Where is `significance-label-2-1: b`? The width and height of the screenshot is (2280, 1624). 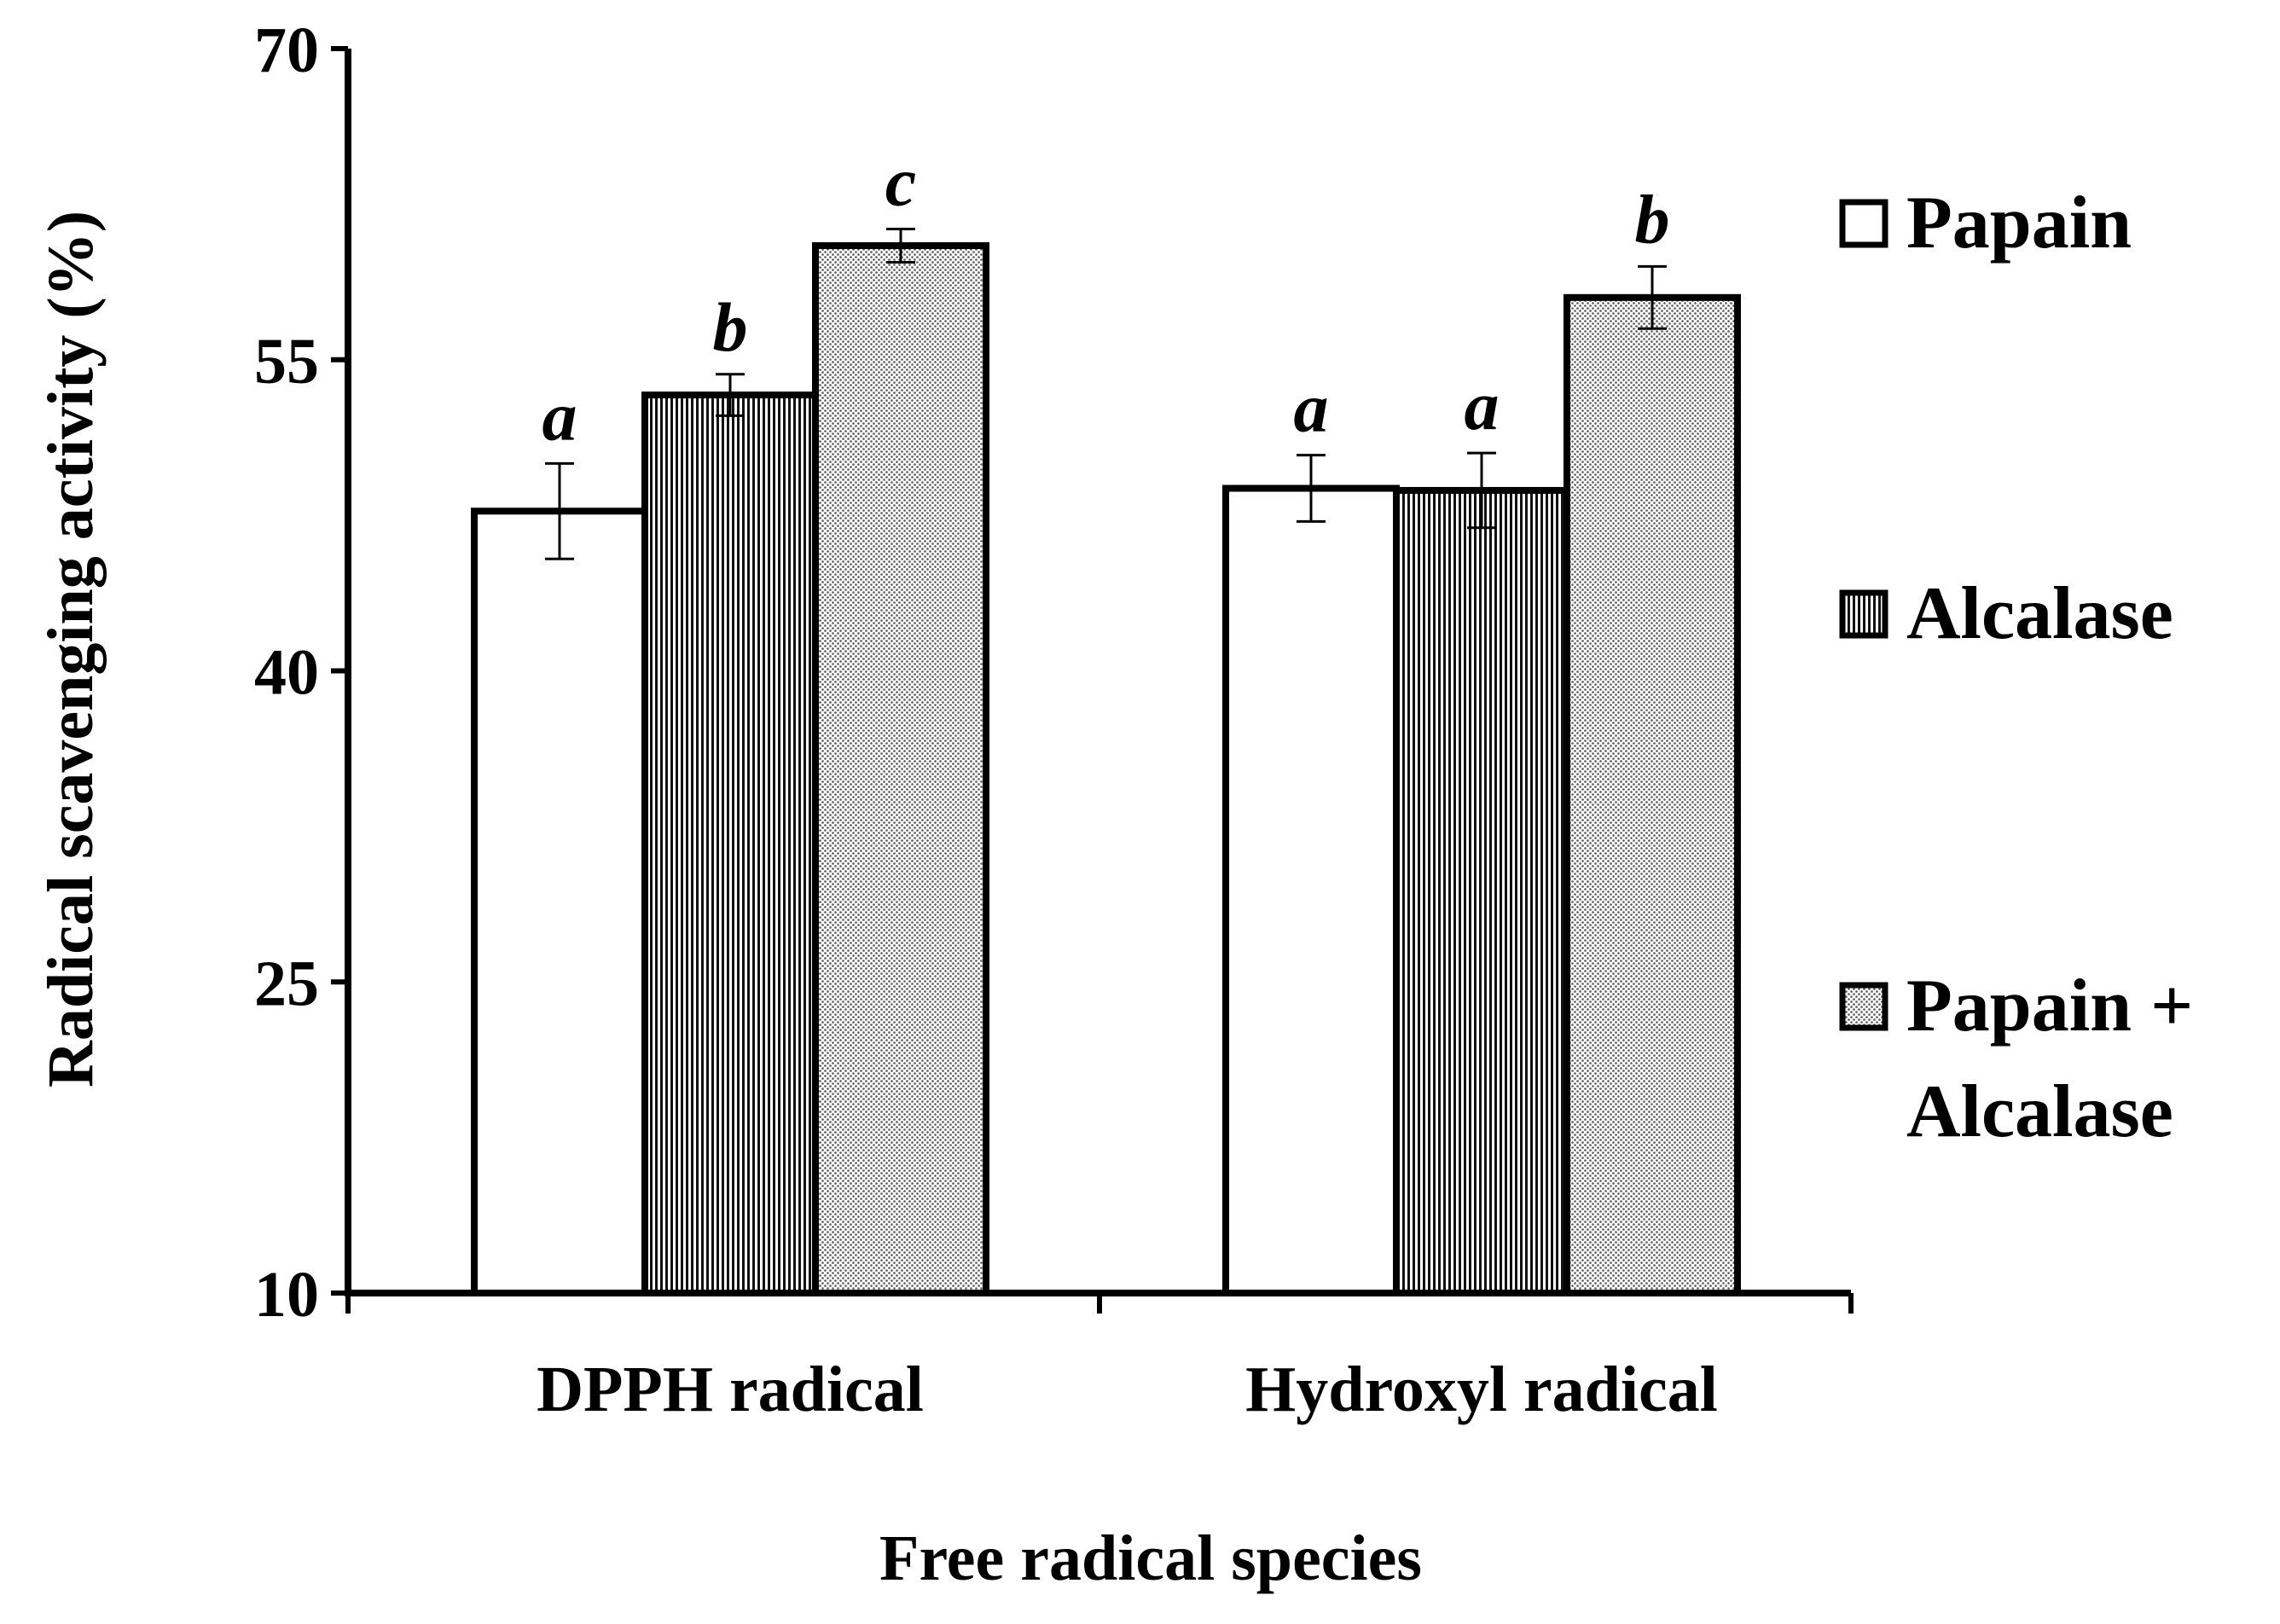
significance-label-2-1: b is located at coordinates (1652, 219).